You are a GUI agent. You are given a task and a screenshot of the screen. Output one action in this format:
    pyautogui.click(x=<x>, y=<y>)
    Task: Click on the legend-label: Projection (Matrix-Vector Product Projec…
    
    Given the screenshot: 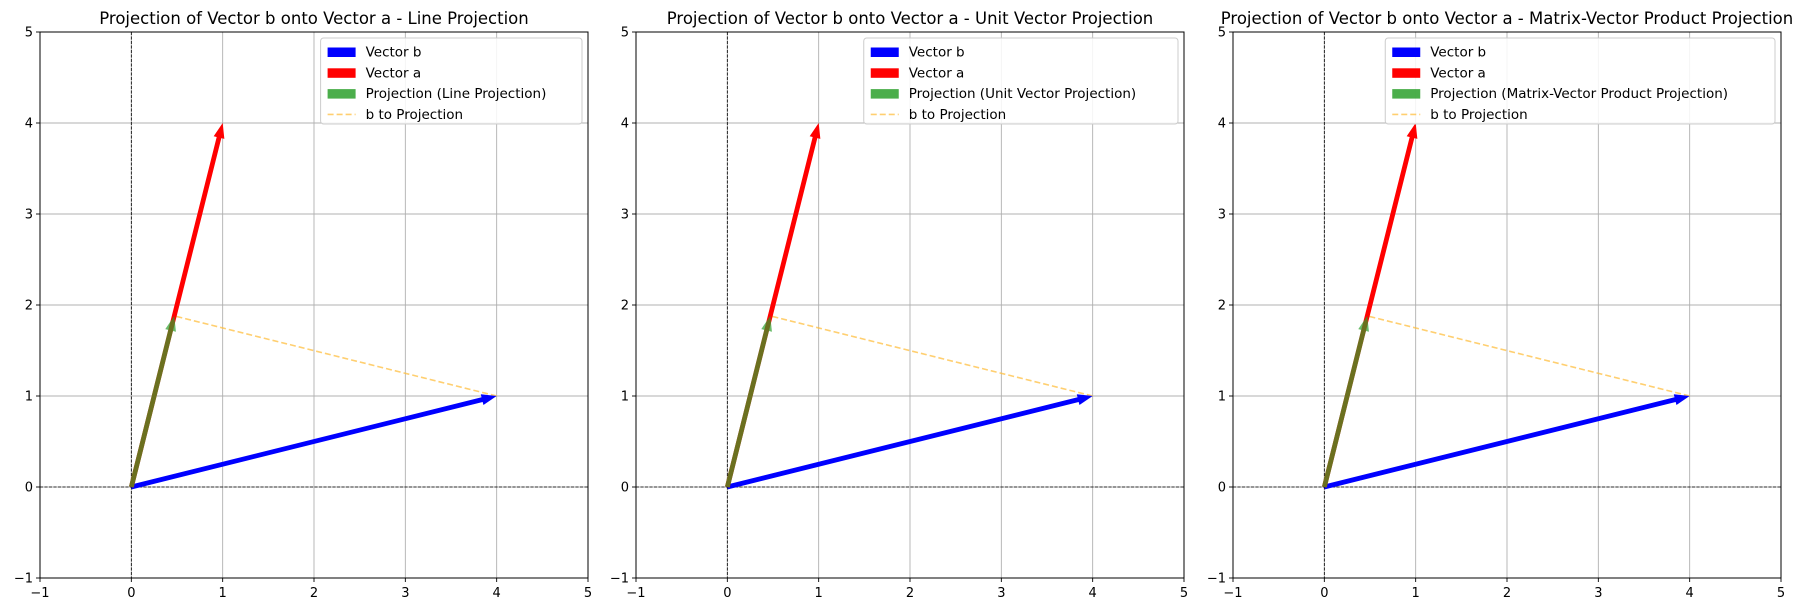 What is the action you would take?
    pyautogui.click(x=1579, y=94)
    